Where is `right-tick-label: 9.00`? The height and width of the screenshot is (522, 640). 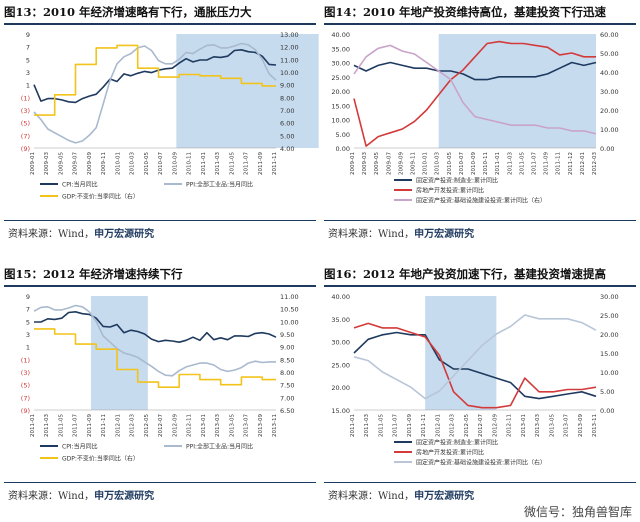
right-tick-label: 9.00 is located at coordinates (287, 348).